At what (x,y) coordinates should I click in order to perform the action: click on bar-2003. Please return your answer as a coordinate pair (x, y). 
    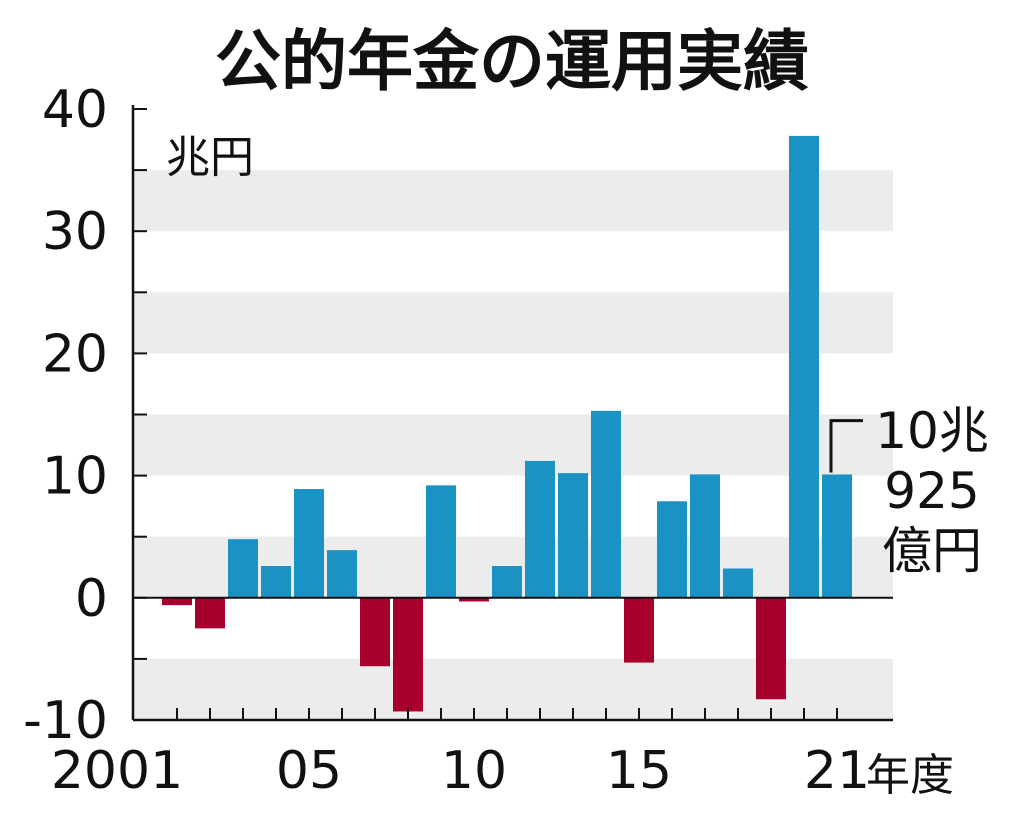
    Looking at the image, I should click on (243, 568).